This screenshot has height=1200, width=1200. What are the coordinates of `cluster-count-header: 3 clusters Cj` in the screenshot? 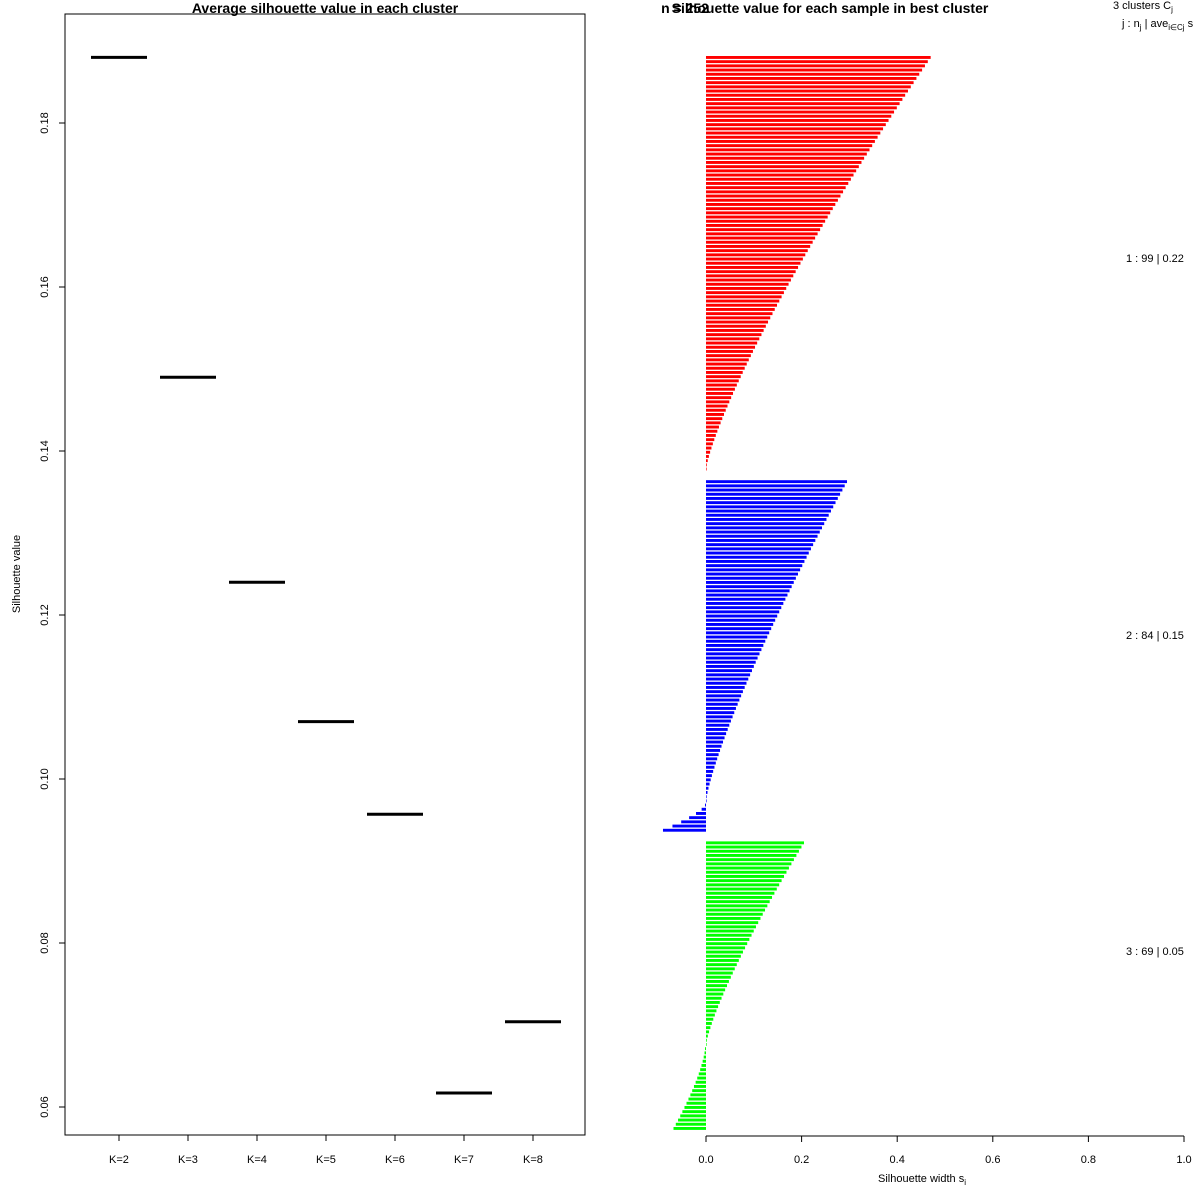 It's located at (1143, 7).